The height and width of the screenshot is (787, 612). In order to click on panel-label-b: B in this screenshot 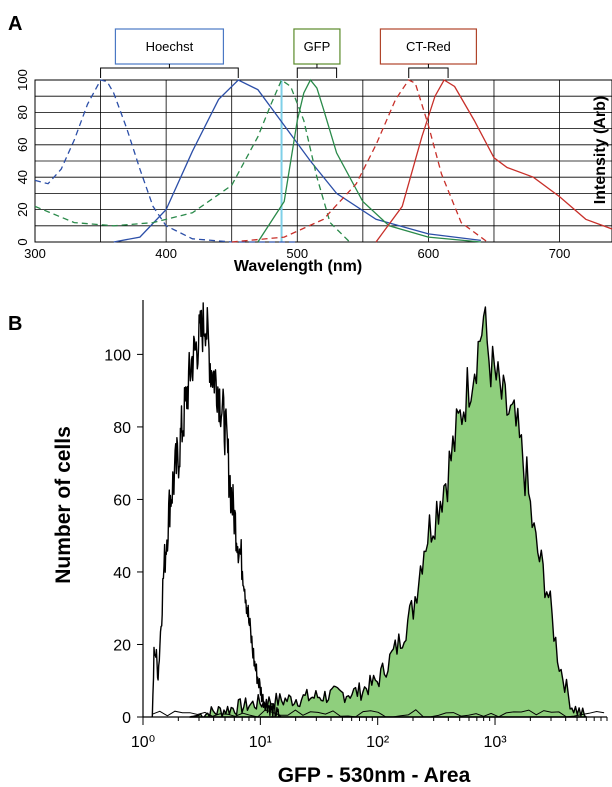, I will do `click(15, 324)`.